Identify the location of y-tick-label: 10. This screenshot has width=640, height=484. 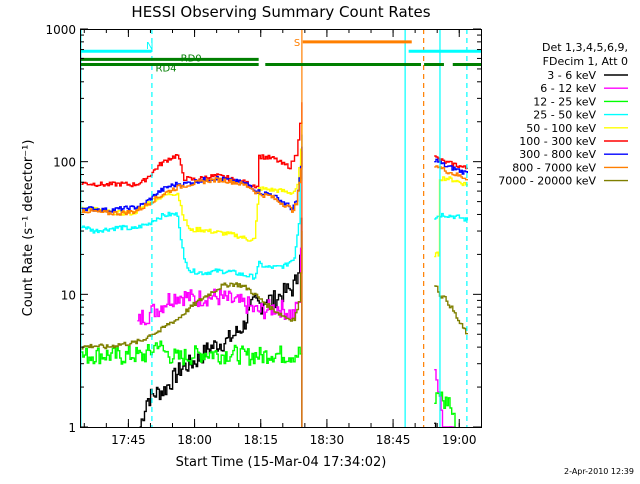
(68, 295).